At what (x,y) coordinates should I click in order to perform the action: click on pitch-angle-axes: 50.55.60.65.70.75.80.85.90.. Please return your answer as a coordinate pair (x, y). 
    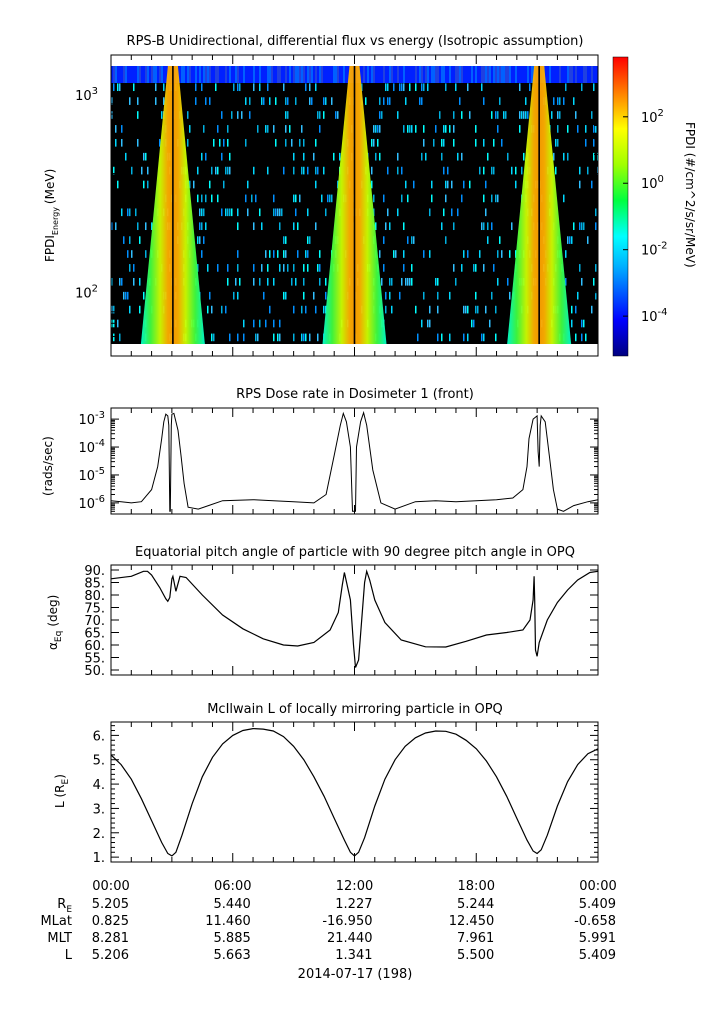
    Looking at the image, I should click on (341, 621).